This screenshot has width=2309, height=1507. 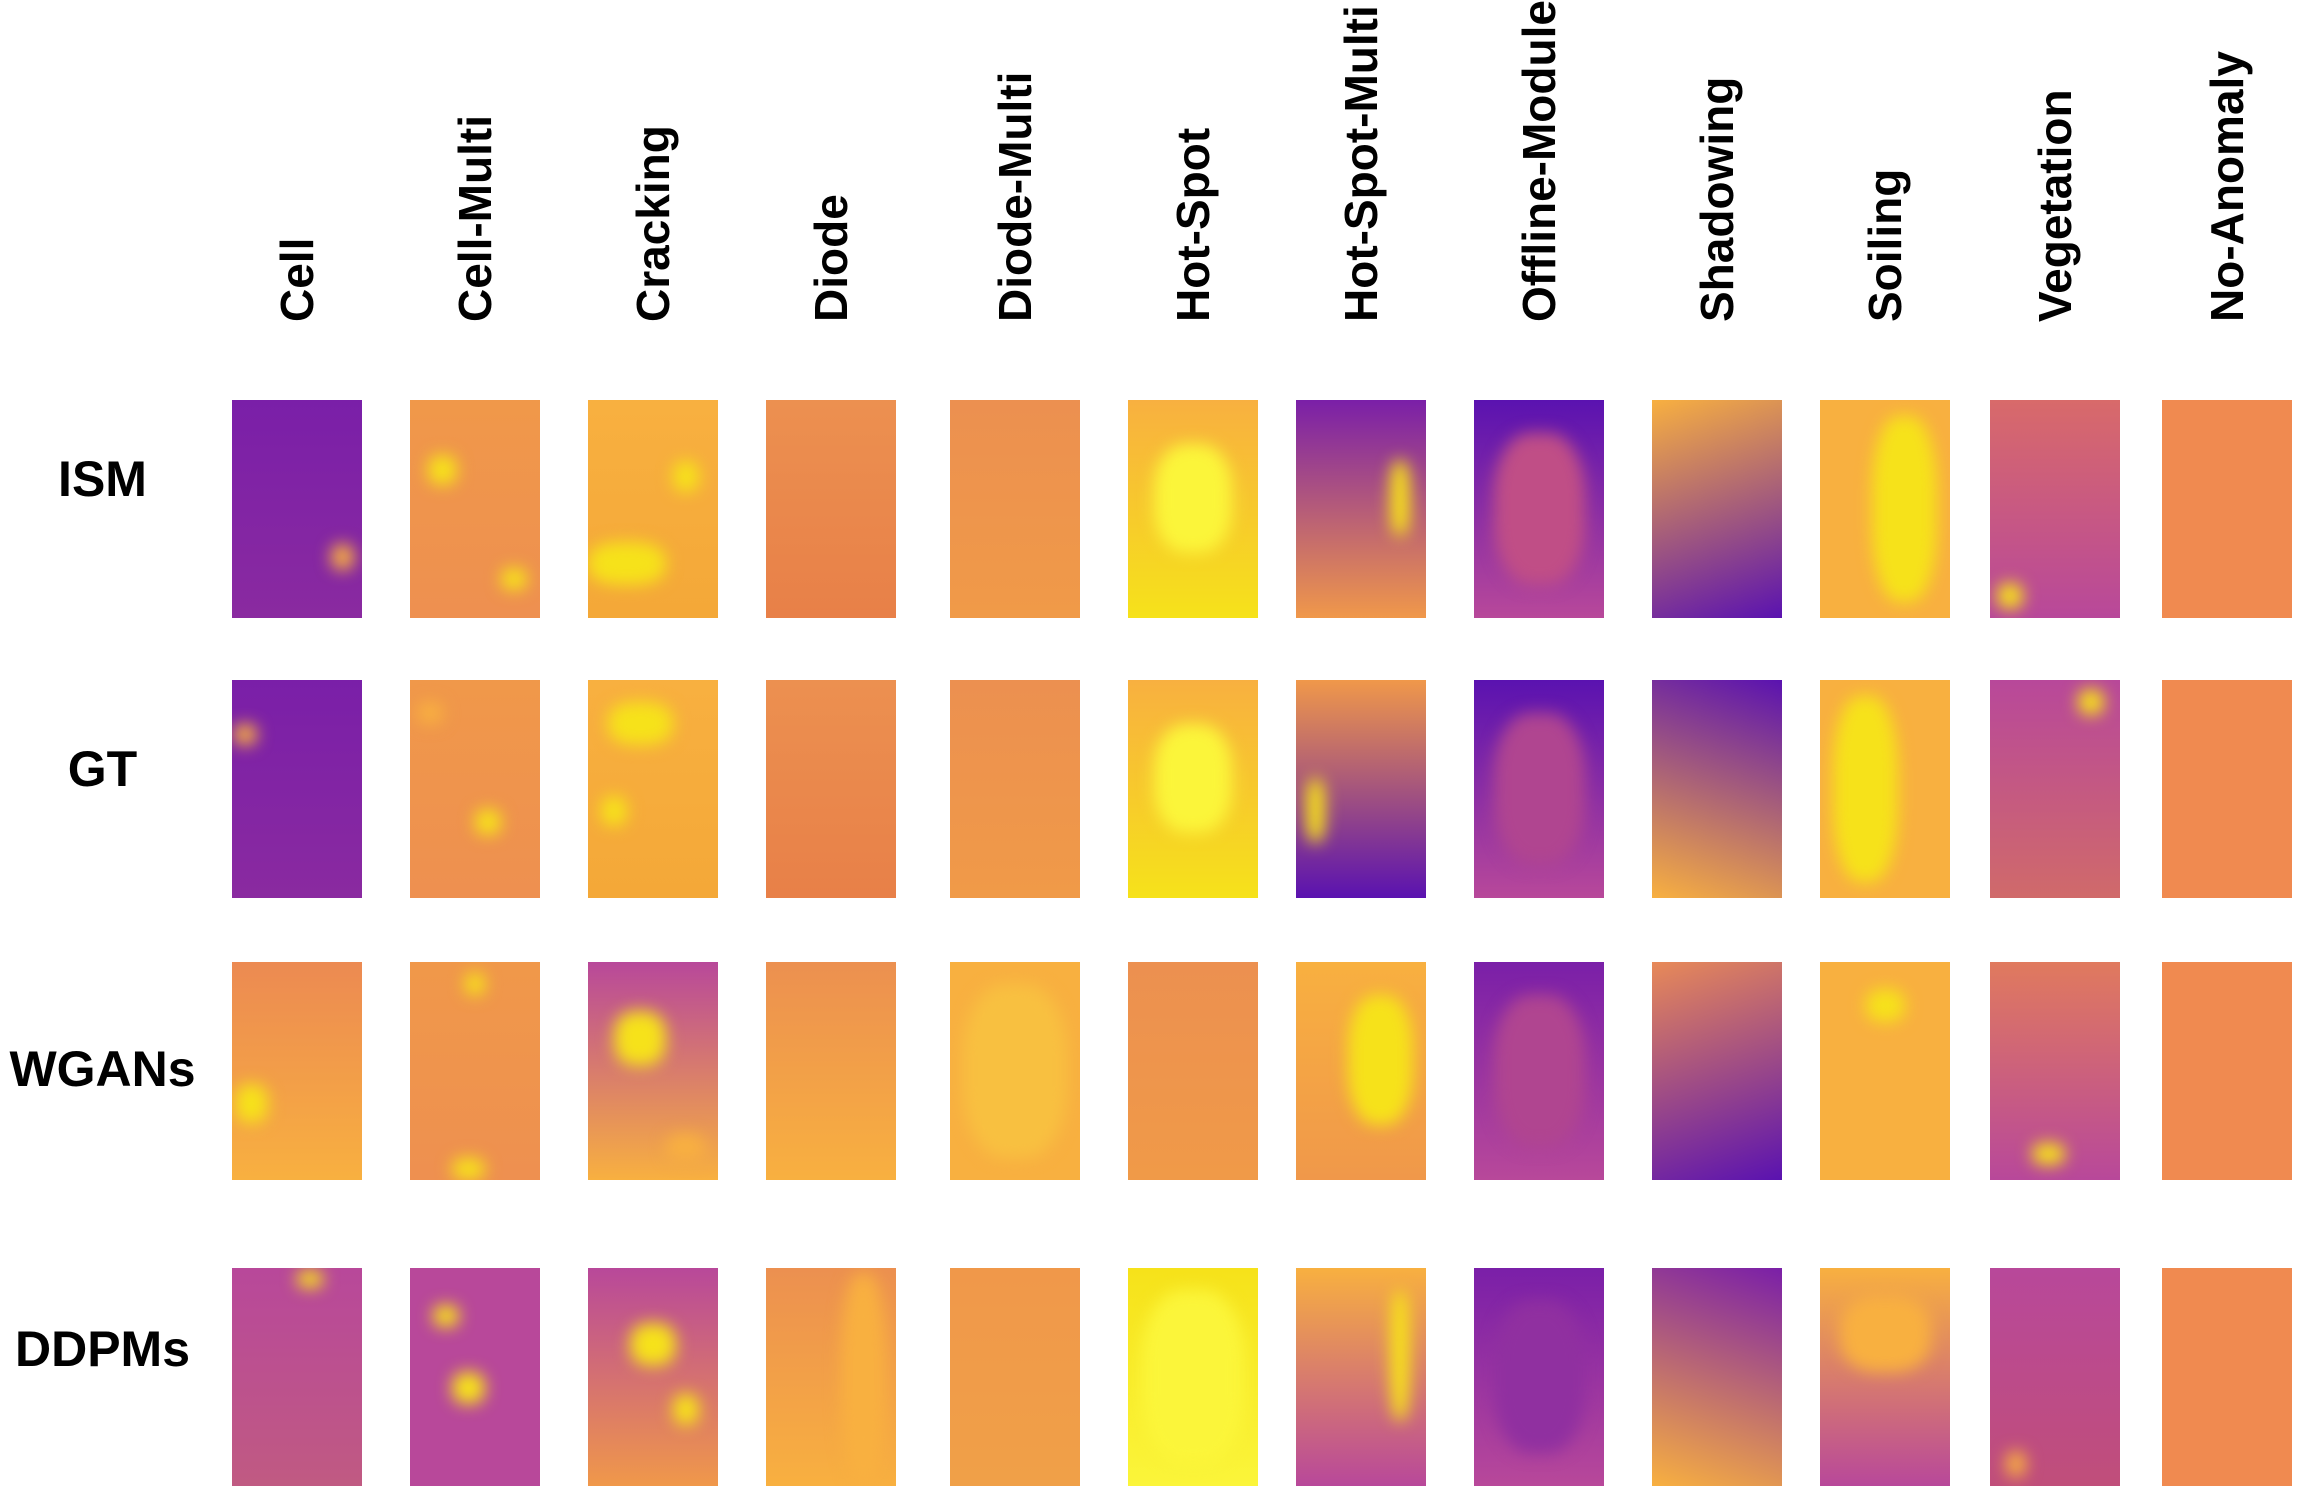 What do you see at coordinates (1015, 1377) in the screenshot?
I see `thermal-image-ddpms-diode-multi` at bounding box center [1015, 1377].